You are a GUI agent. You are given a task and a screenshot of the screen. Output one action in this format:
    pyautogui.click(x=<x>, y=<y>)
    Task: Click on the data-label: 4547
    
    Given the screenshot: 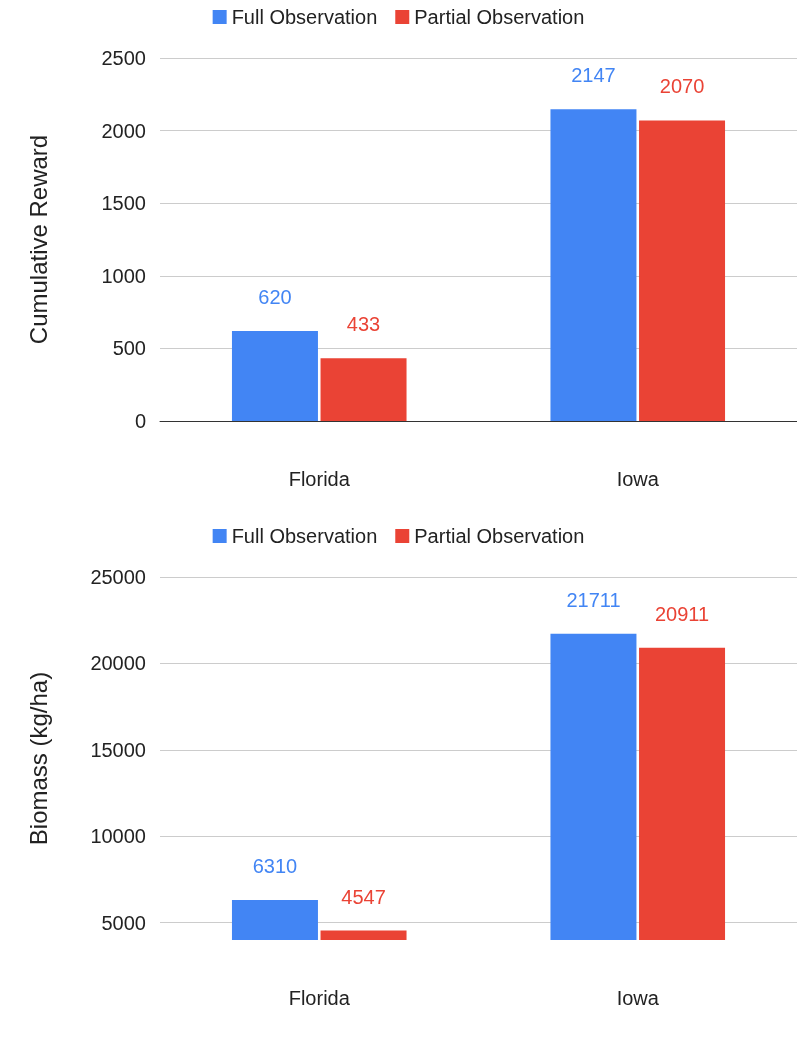 What is the action you would take?
    pyautogui.click(x=363, y=896)
    